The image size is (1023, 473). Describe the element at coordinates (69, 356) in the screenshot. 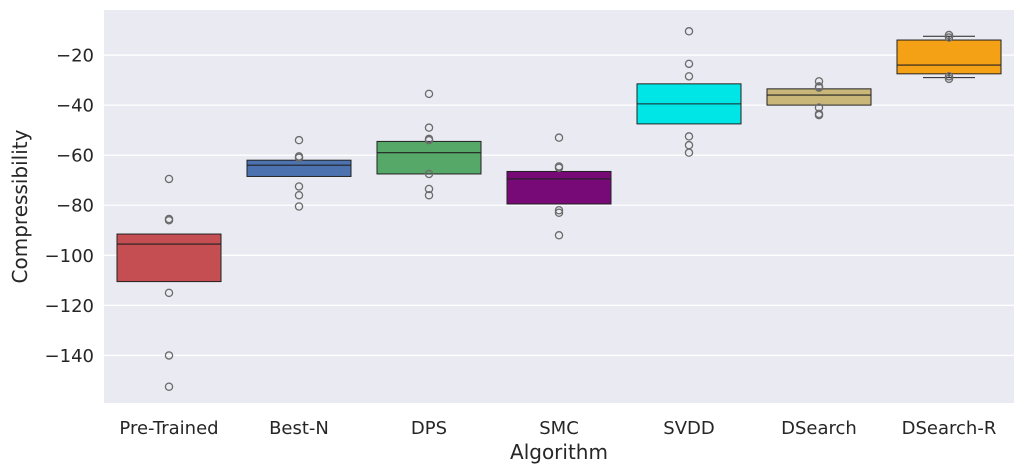

I see `y-tick-label: −140` at that location.